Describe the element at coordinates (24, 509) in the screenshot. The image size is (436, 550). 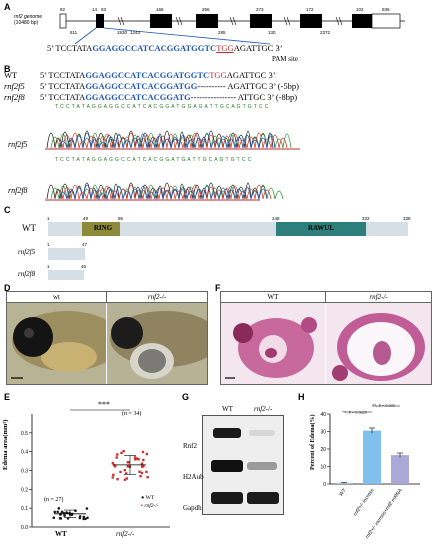
I see `e-ytick-label: 0.1` at that location.